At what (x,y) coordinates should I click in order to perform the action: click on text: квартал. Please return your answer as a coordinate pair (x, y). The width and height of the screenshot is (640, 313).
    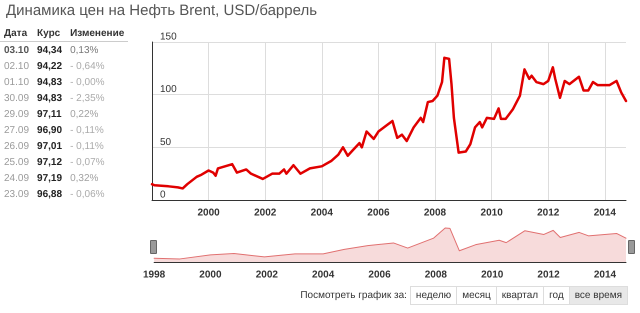
    Looking at the image, I should click on (520, 295).